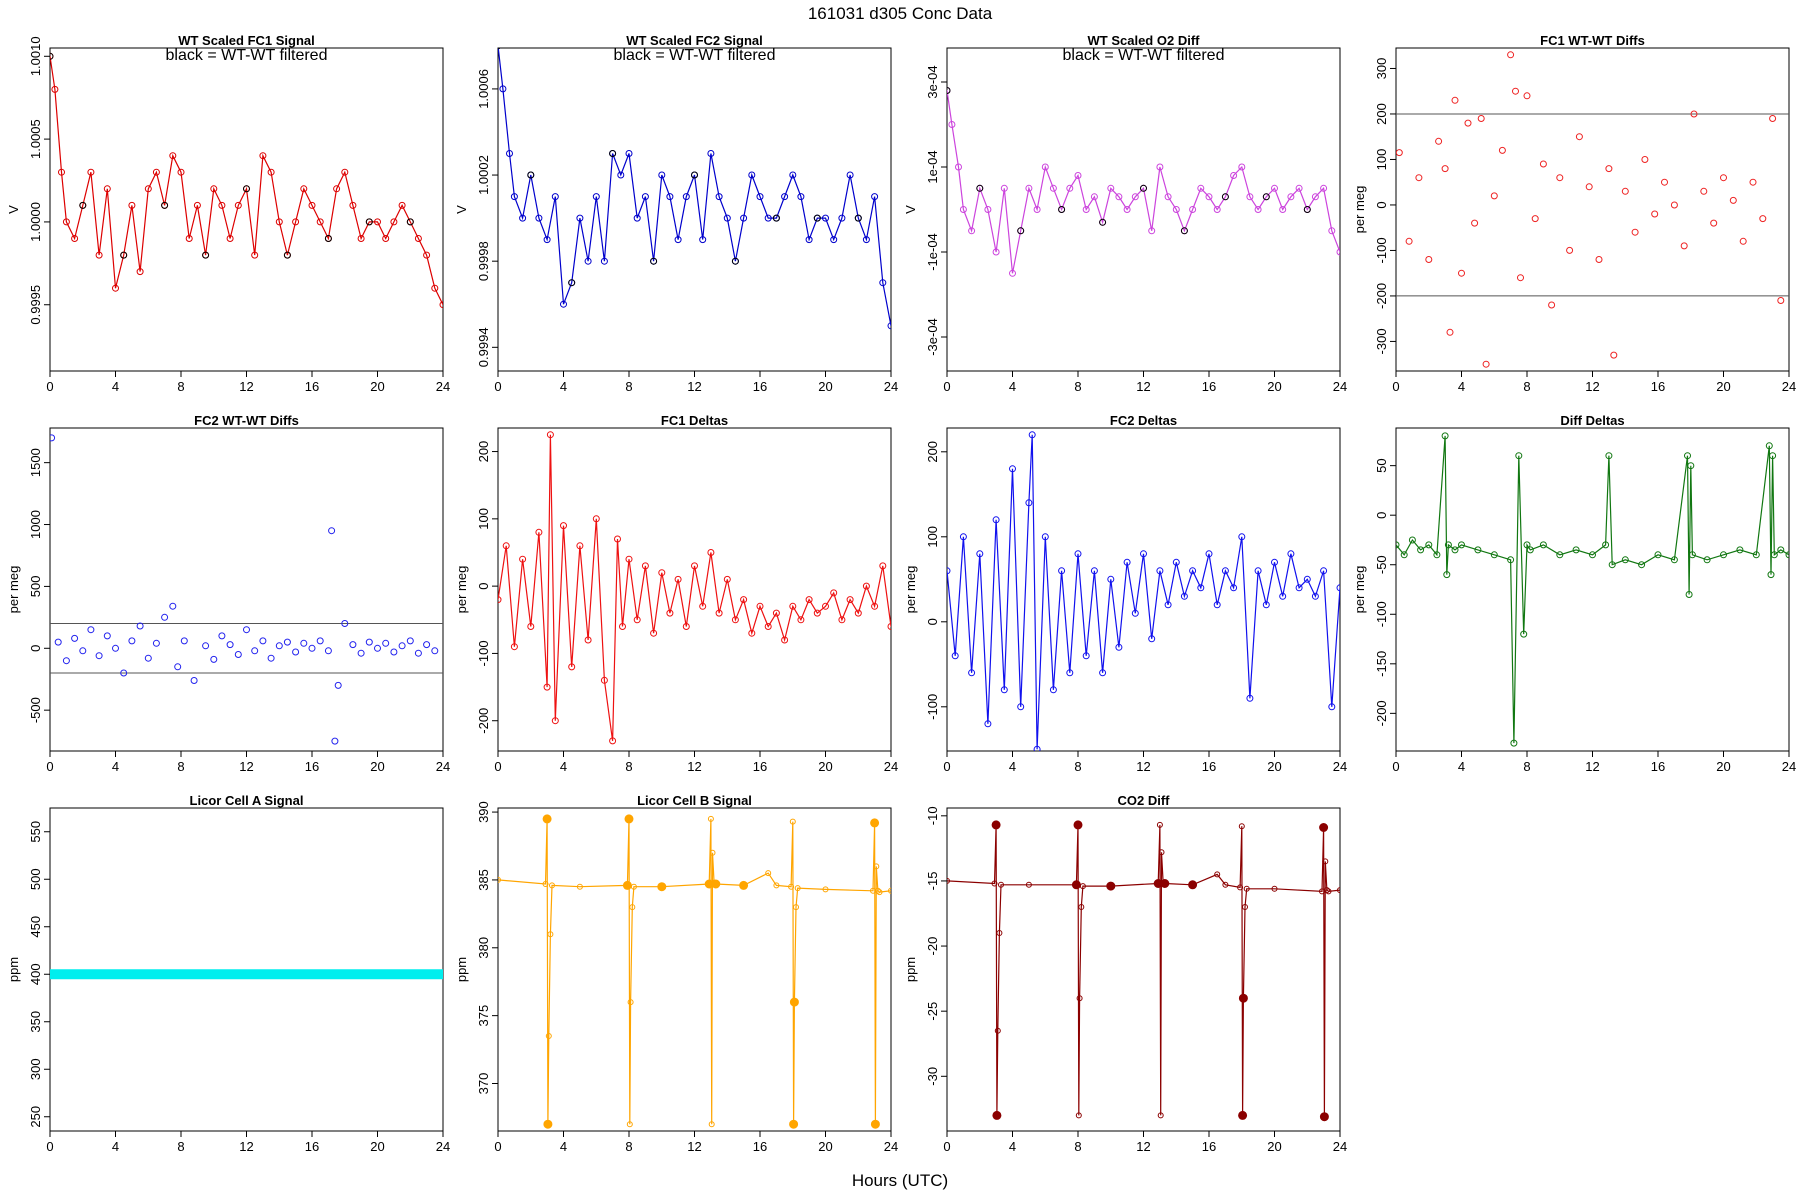 This screenshot has height=1200, width=1800. Describe the element at coordinates (35, 974) in the screenshot. I see `y-tick-label: 400` at that location.